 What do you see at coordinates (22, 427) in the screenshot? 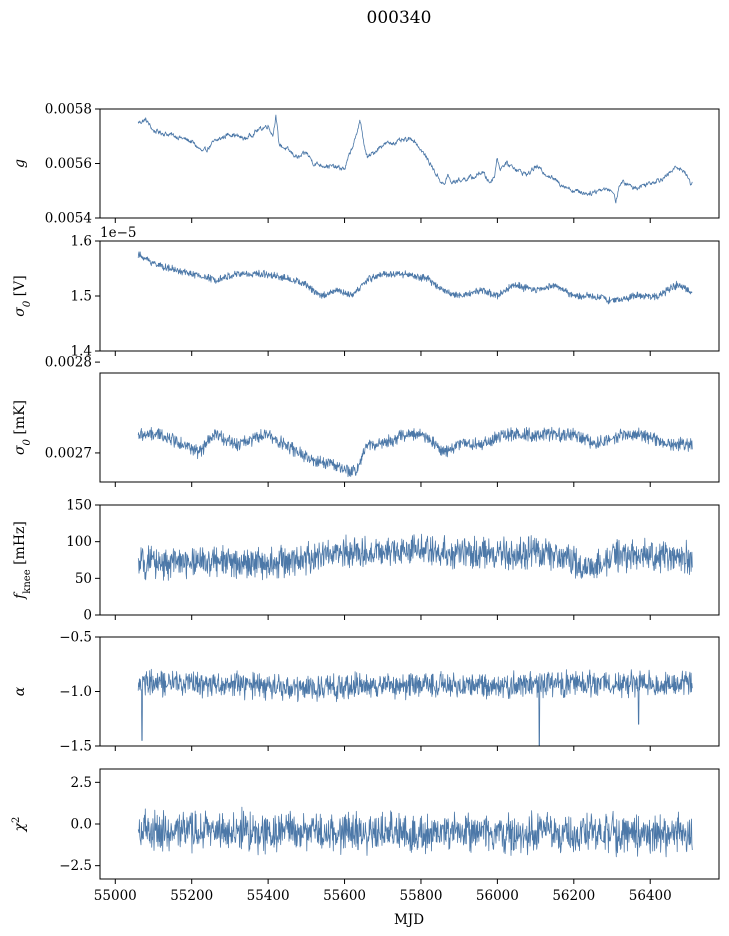
I see `y-axis-label-3: σ0 [mK]` at bounding box center [22, 427].